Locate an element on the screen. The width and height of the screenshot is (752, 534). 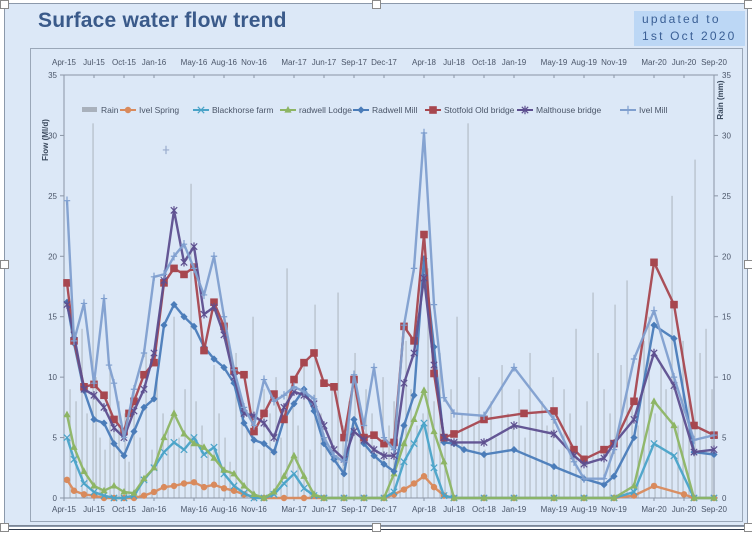
x-tick-label: Jan-16 is located at coordinates (154, 509).